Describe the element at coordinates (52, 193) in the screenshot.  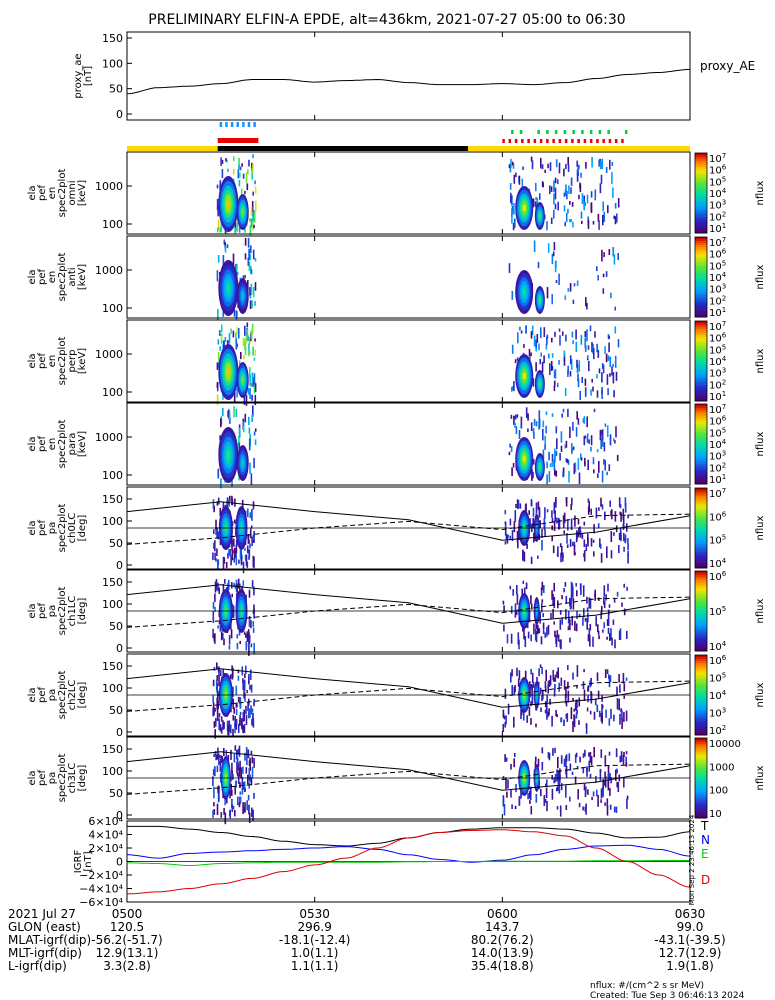
I see `panel-ylabel-line: en` at that location.